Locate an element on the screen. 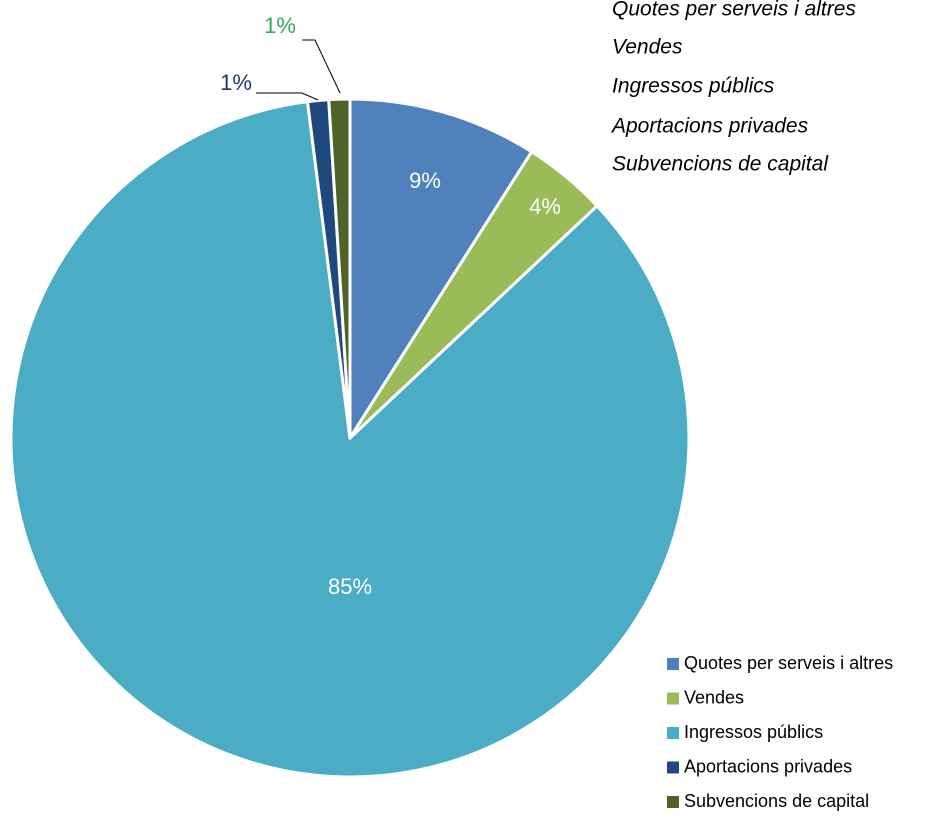 Image resolution: width=951 pixels, height=823 pixels. category-text: Subvencions de capital is located at coordinates (720, 164).